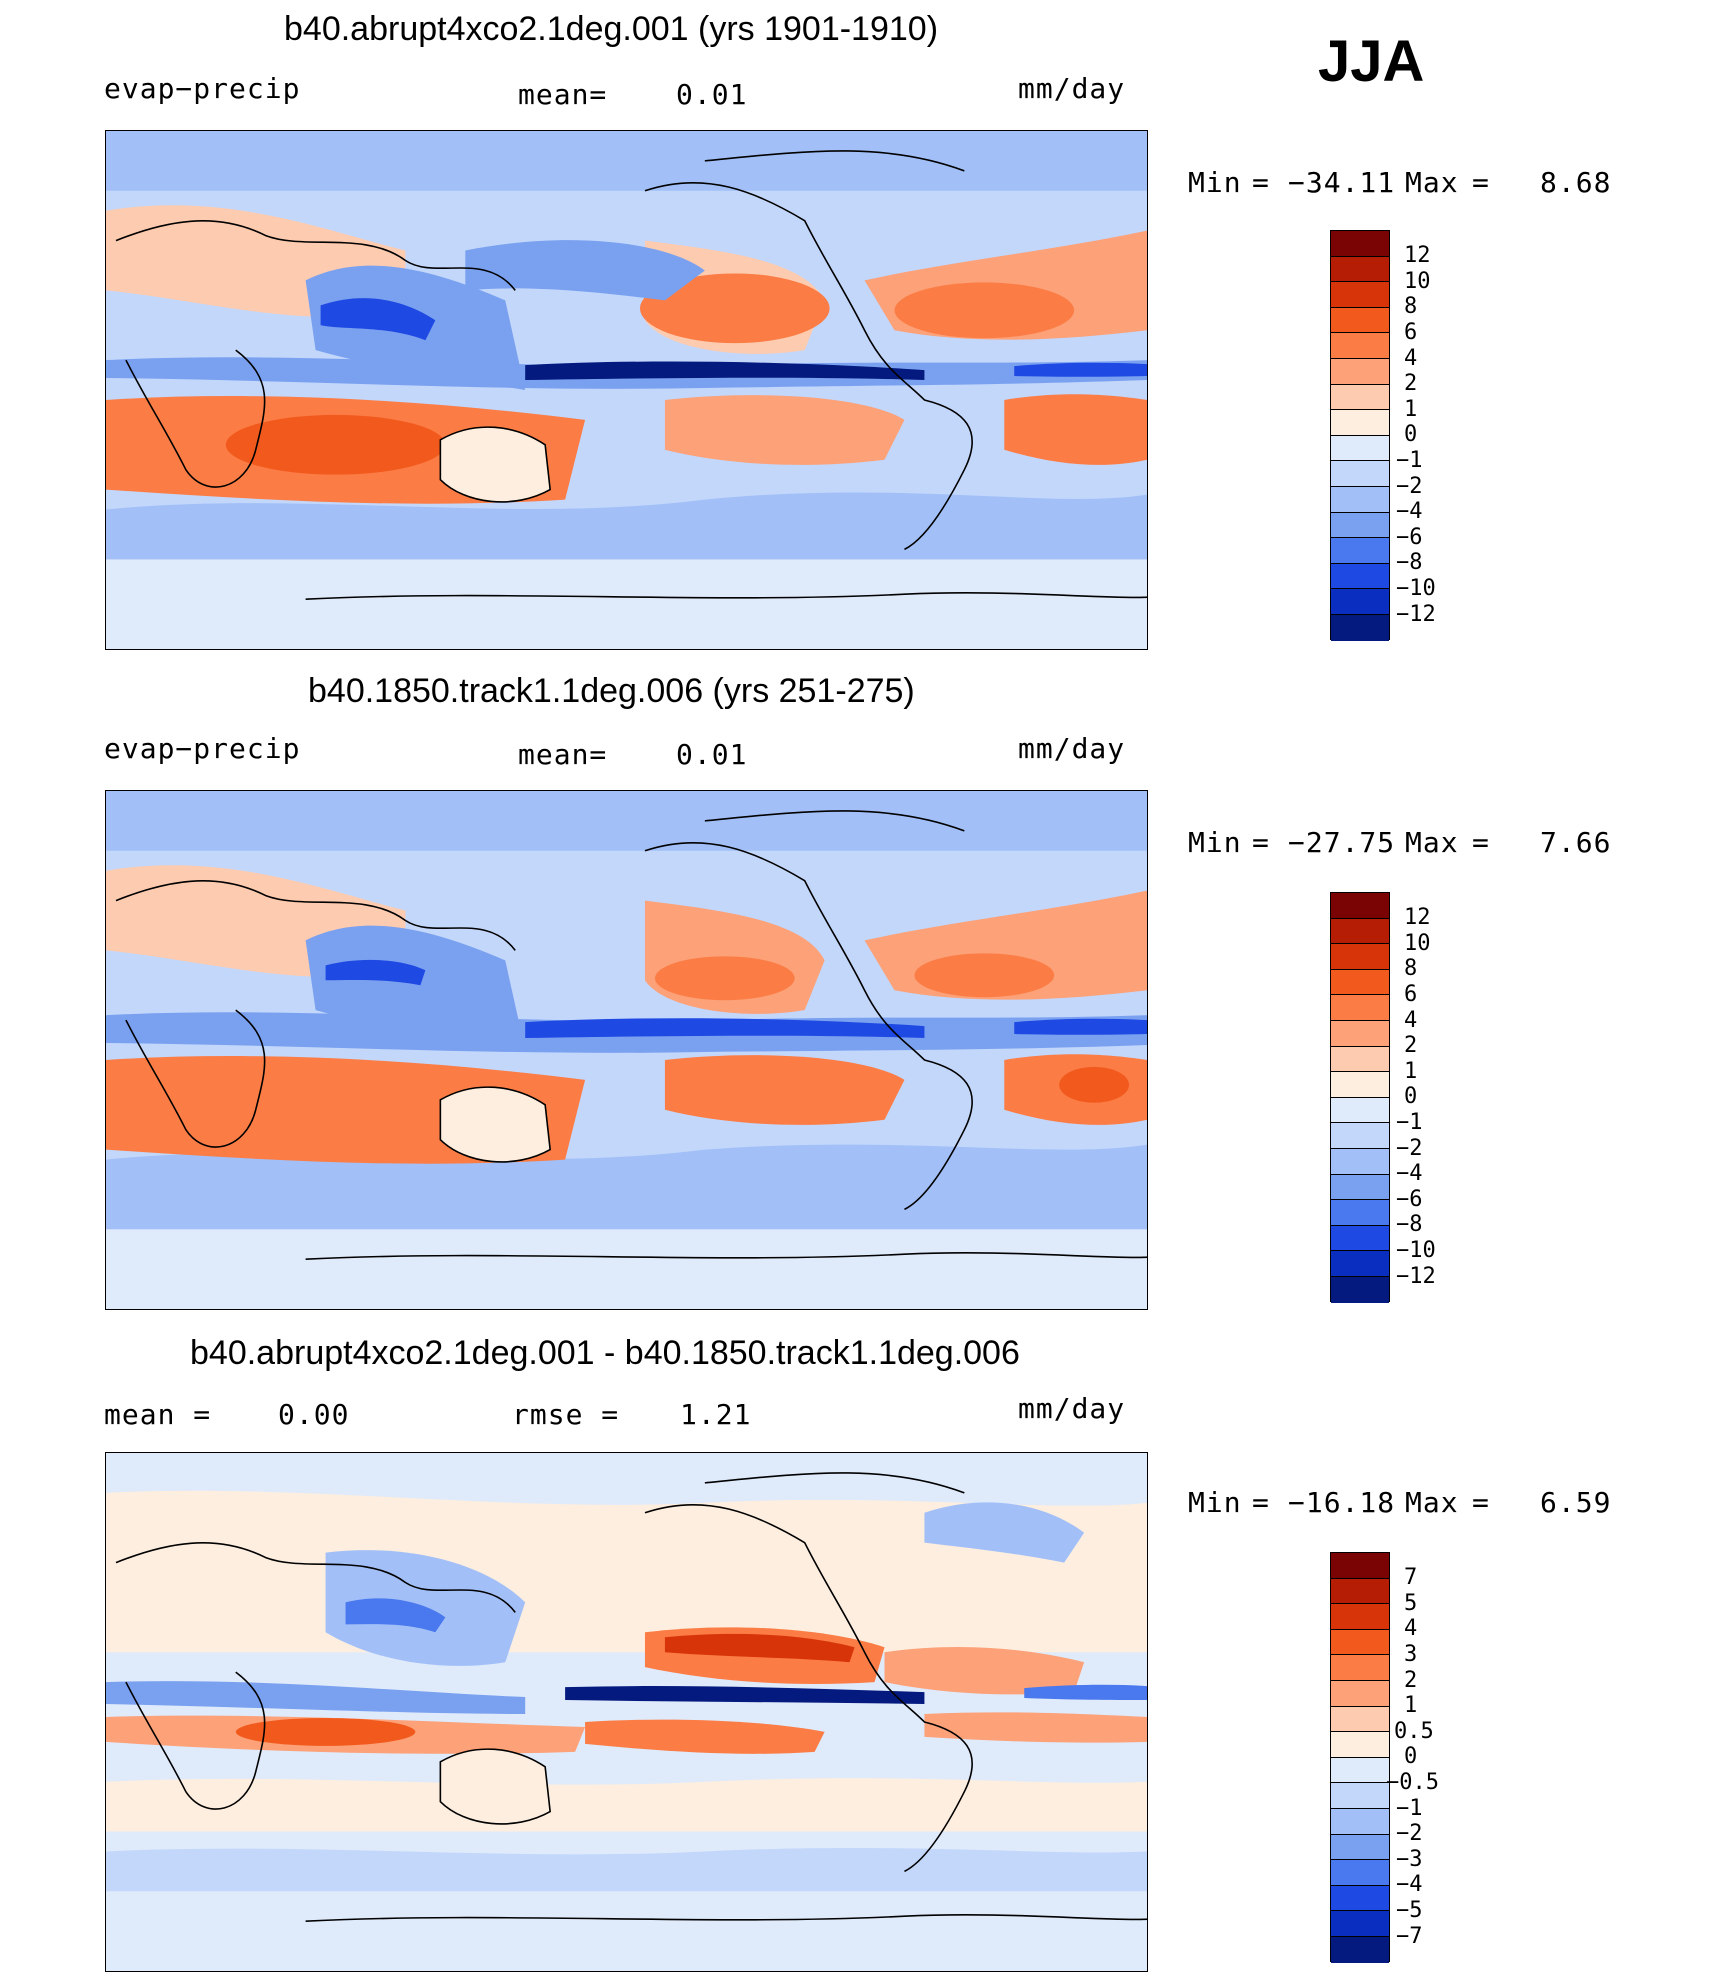 The width and height of the screenshot is (1710, 1978). What do you see at coordinates (1411, 332) in the screenshot?
I see `panel1-cb-label: 6` at bounding box center [1411, 332].